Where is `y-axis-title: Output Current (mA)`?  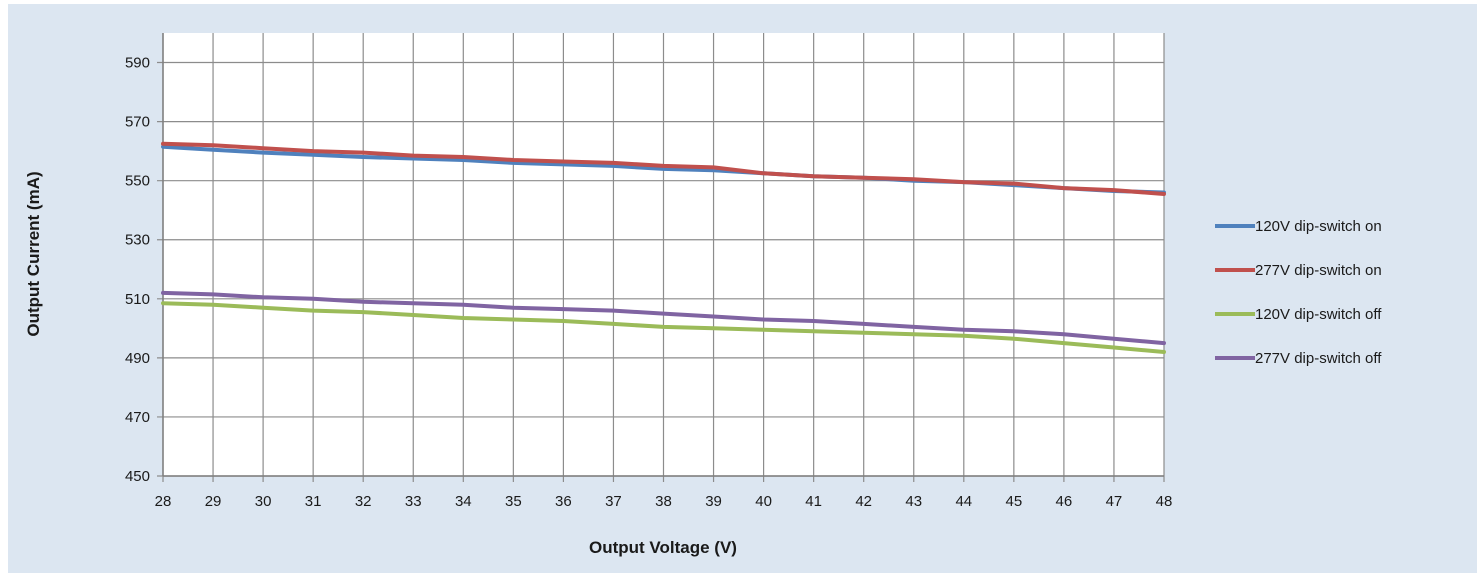 y-axis-title: Output Current (mA) is located at coordinates (33, 253).